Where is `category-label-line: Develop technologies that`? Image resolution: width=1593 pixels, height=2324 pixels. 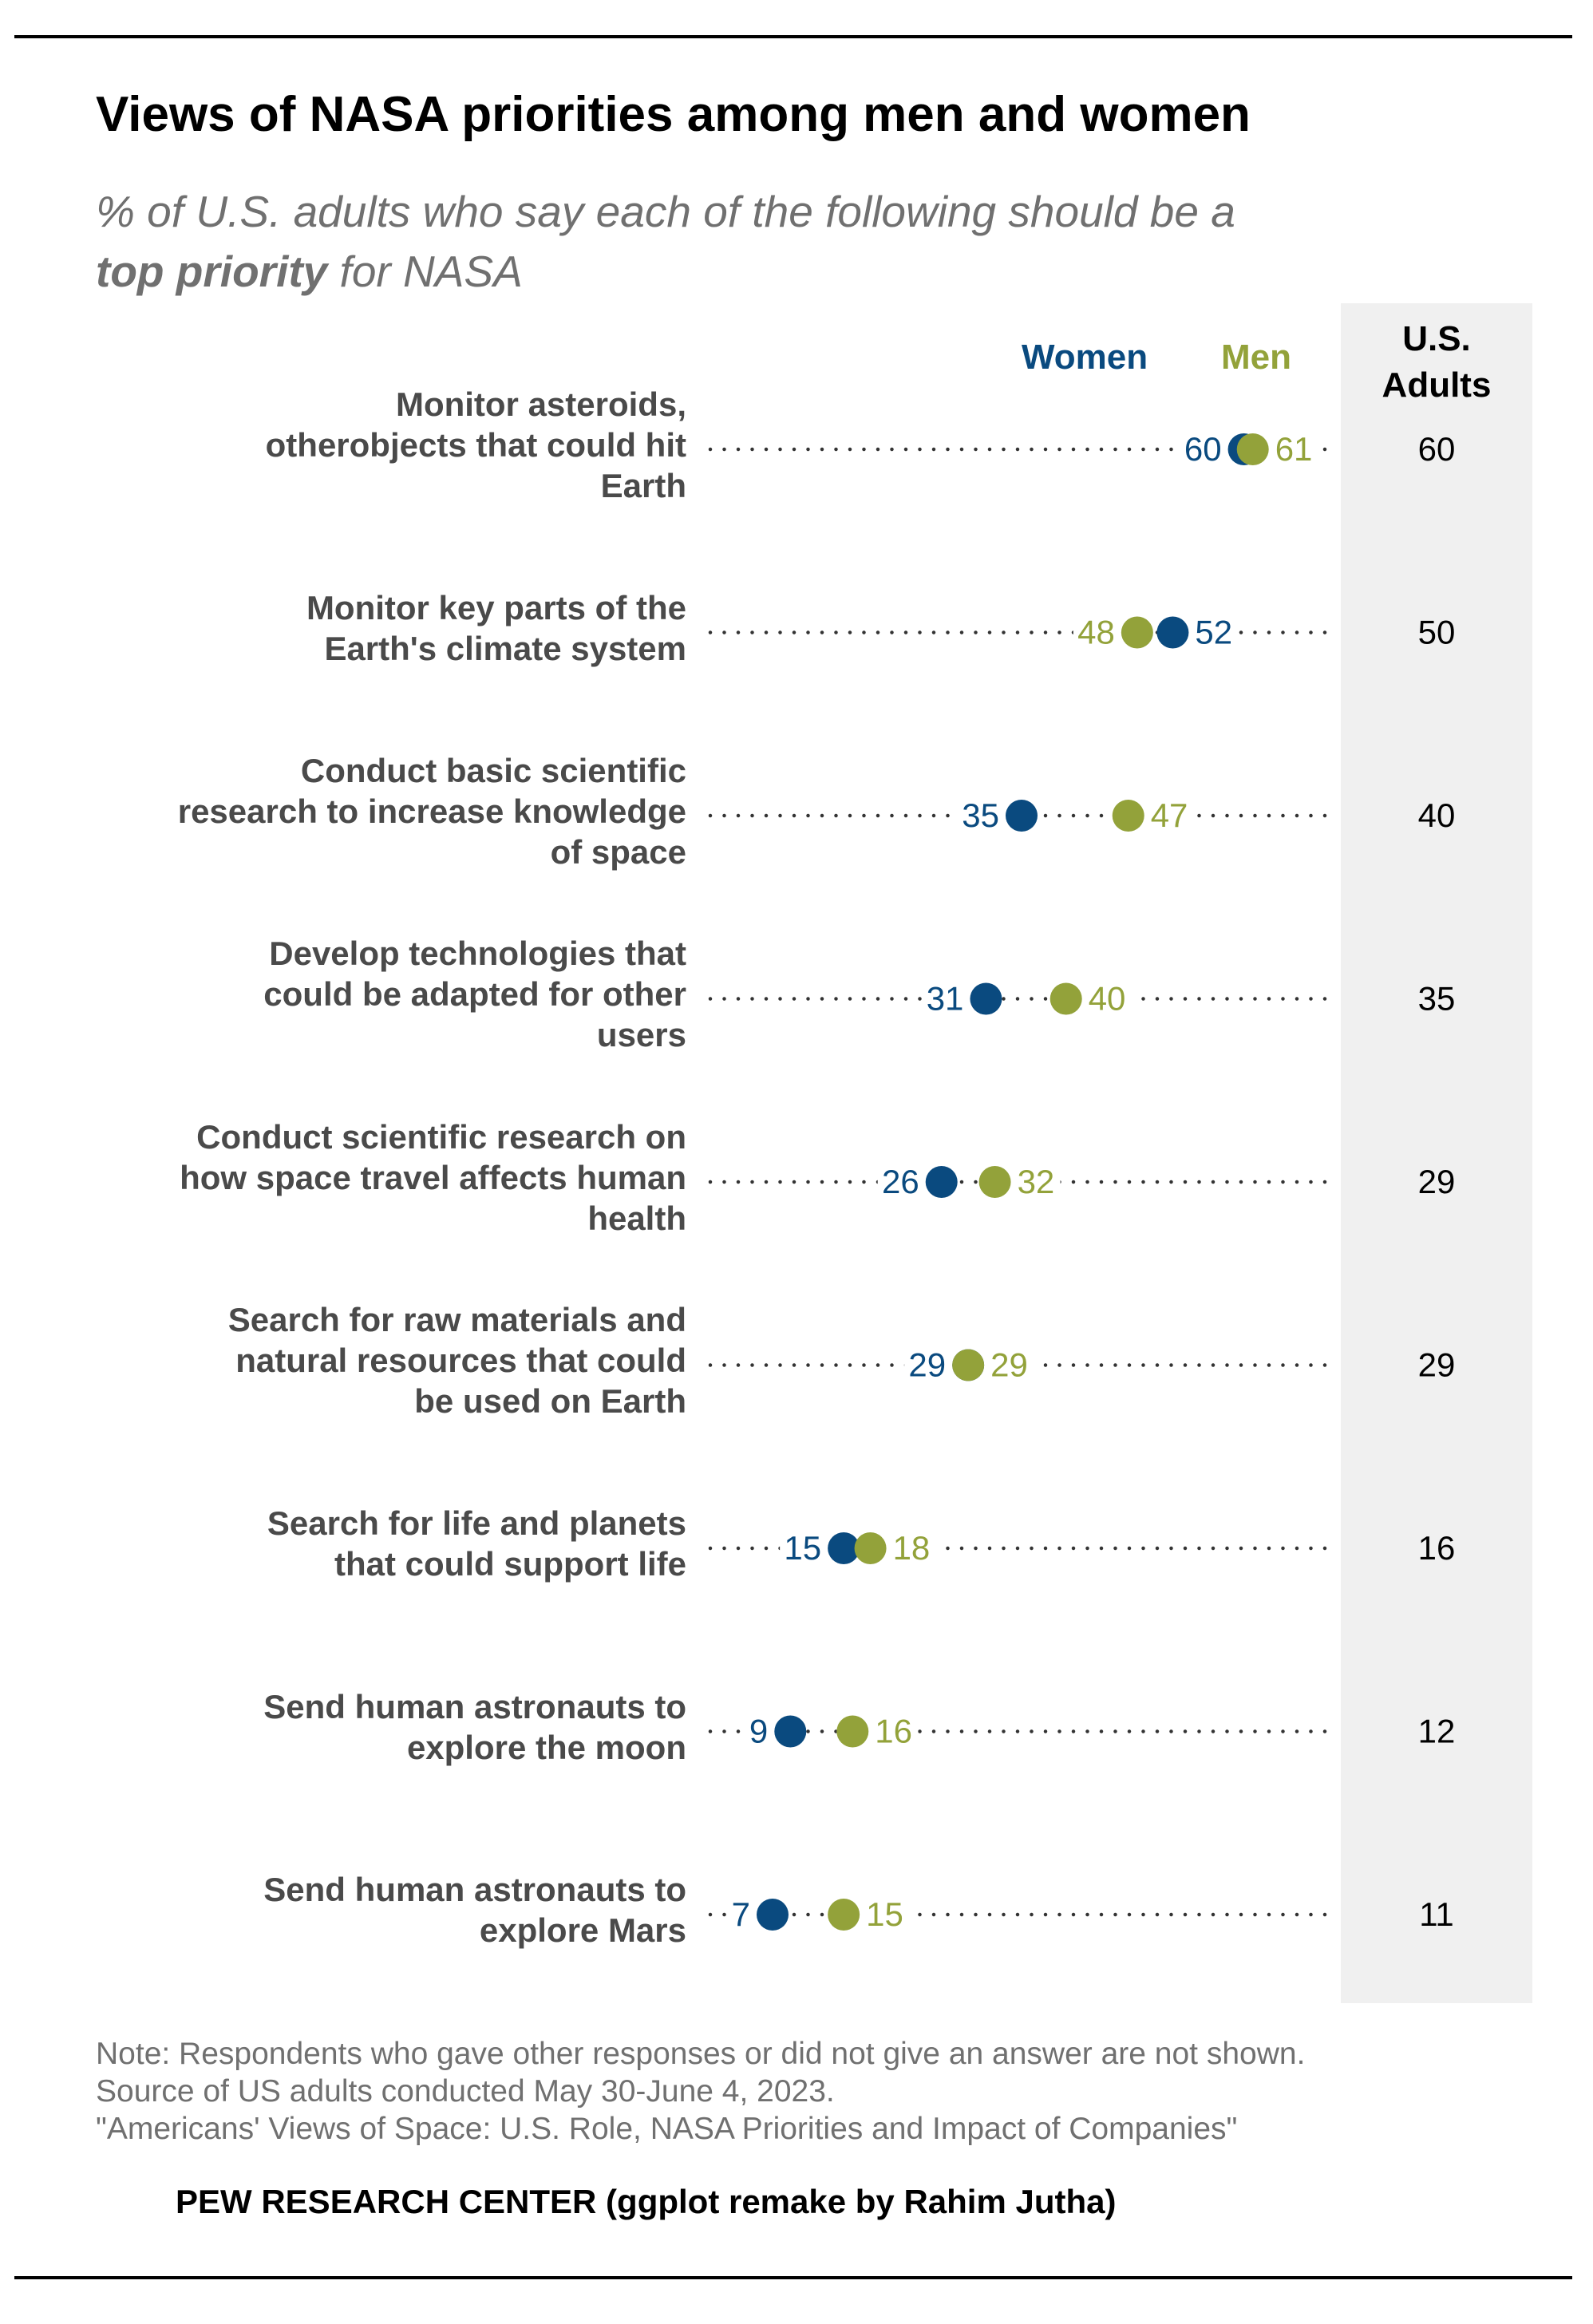 category-label-line: Develop technologies that is located at coordinates (477, 954).